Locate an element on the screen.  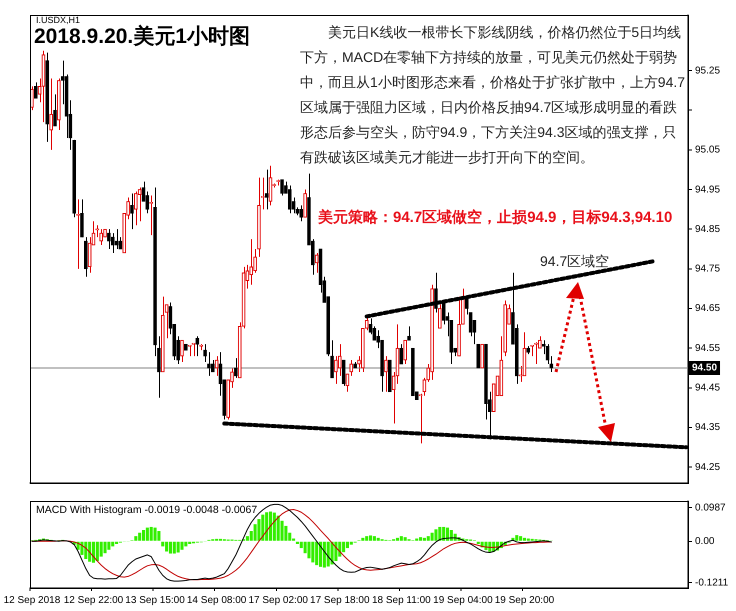
chart-title: MACD With Histogram -0.0019 -0.0048 -0.0067 is located at coordinates (147, 510).